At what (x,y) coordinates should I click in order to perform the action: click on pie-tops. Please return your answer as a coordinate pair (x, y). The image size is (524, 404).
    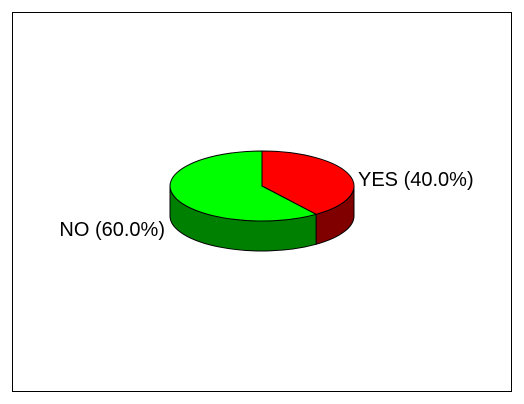
    Looking at the image, I should click on (262, 186).